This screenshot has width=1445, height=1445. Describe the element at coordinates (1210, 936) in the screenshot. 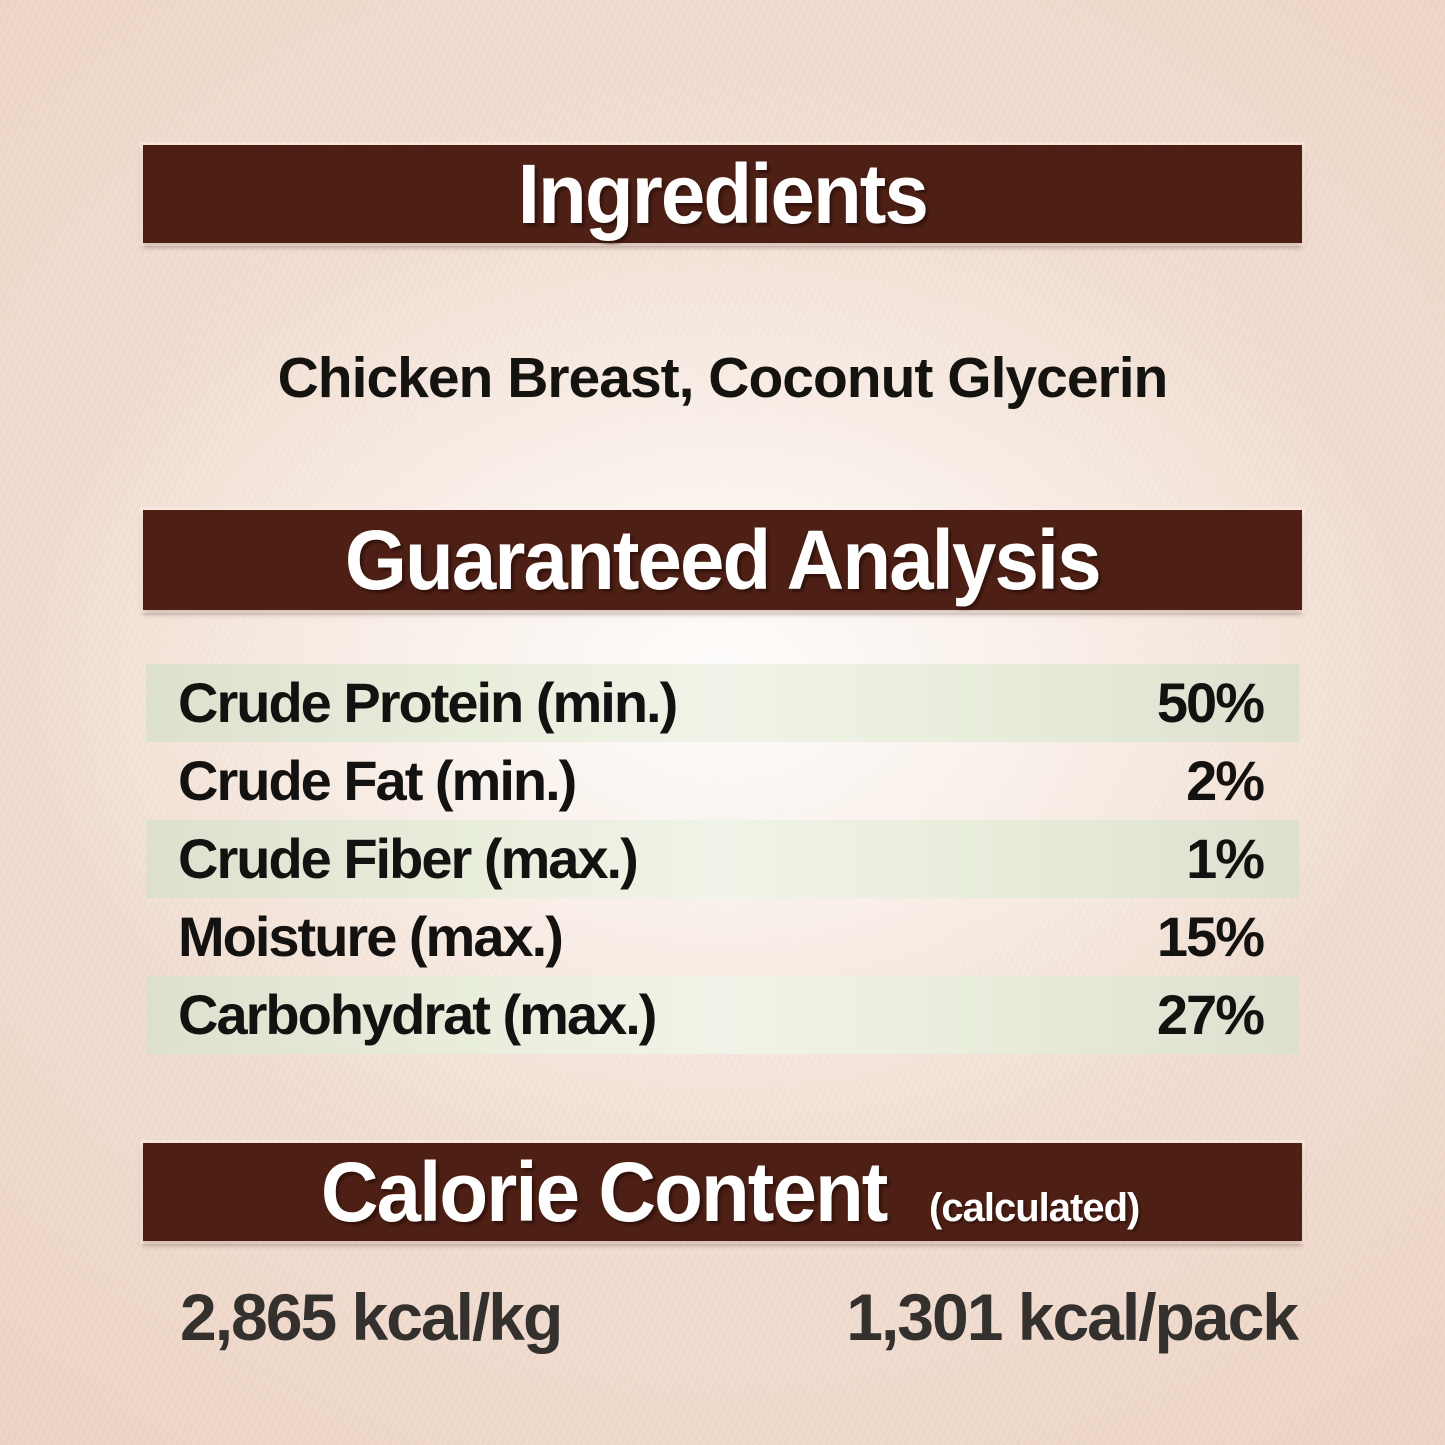

I see `row-value: 15%` at that location.